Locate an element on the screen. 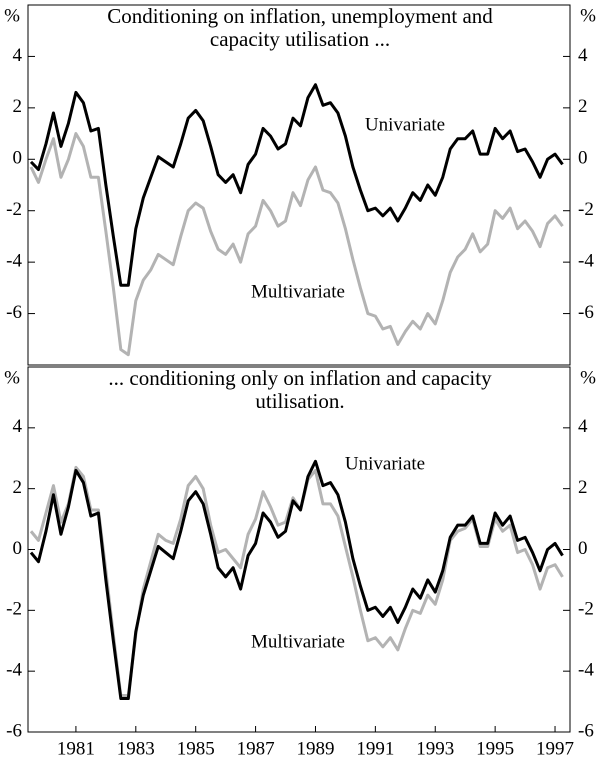  x-tick-label: 1981 is located at coordinates (76, 748).